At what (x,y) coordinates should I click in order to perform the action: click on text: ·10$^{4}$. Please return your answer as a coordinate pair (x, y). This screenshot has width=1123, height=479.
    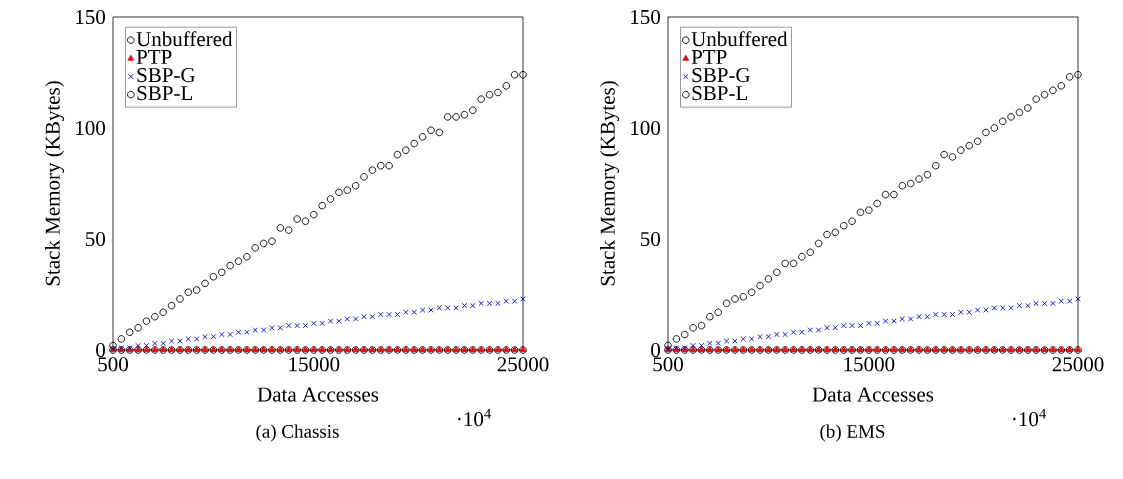
    Looking at the image, I should click on (1030, 417).